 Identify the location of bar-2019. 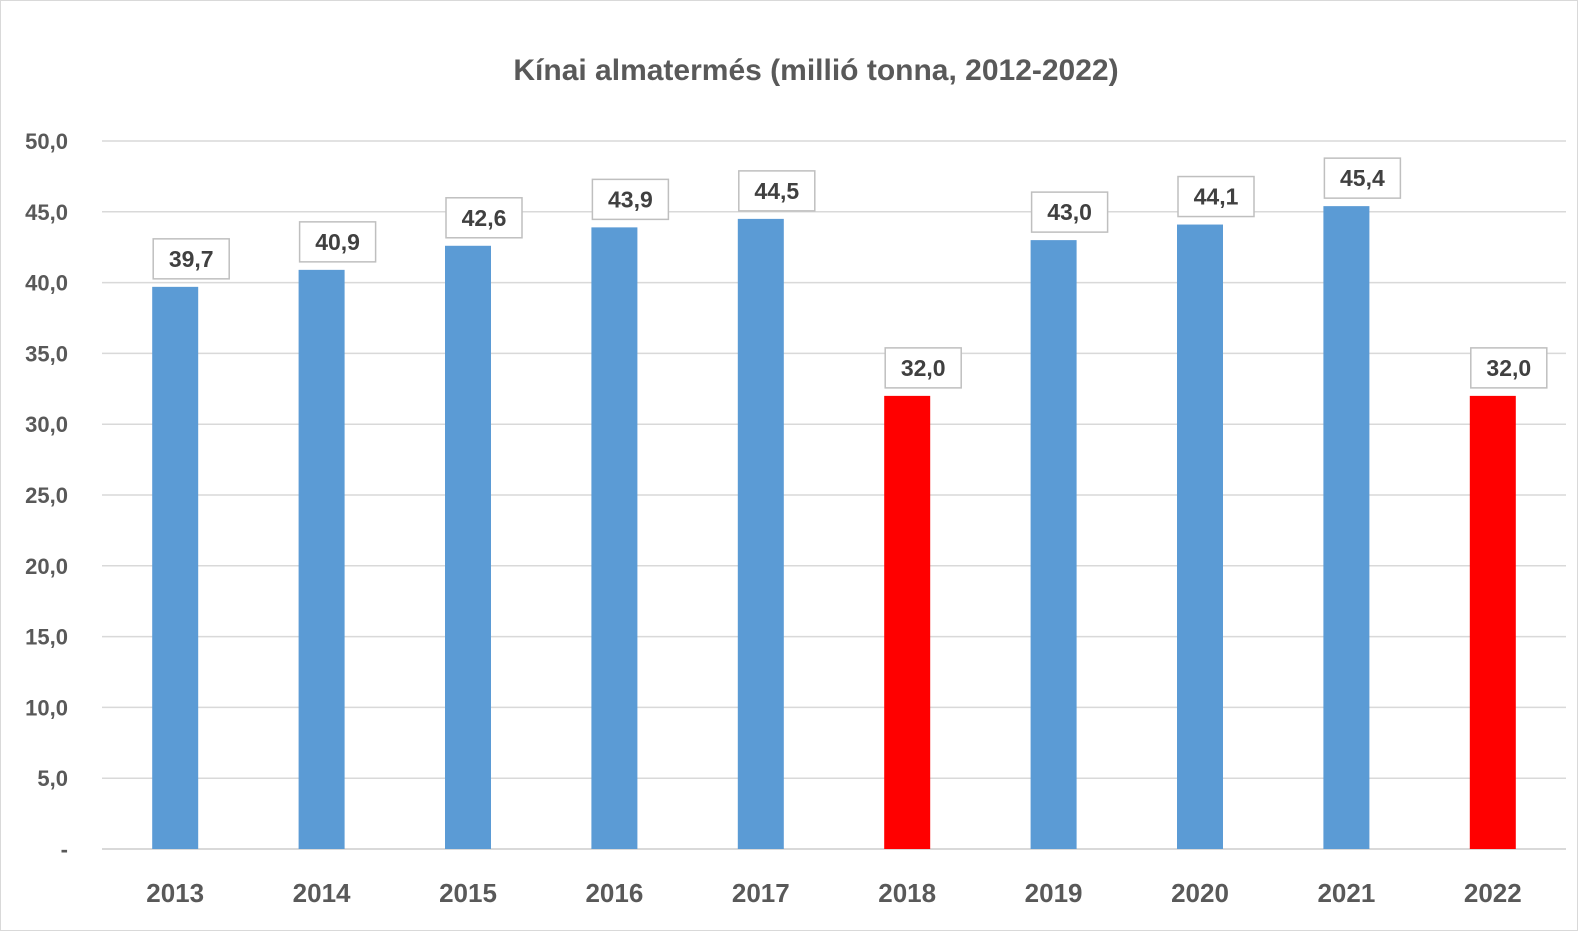
(1053, 544).